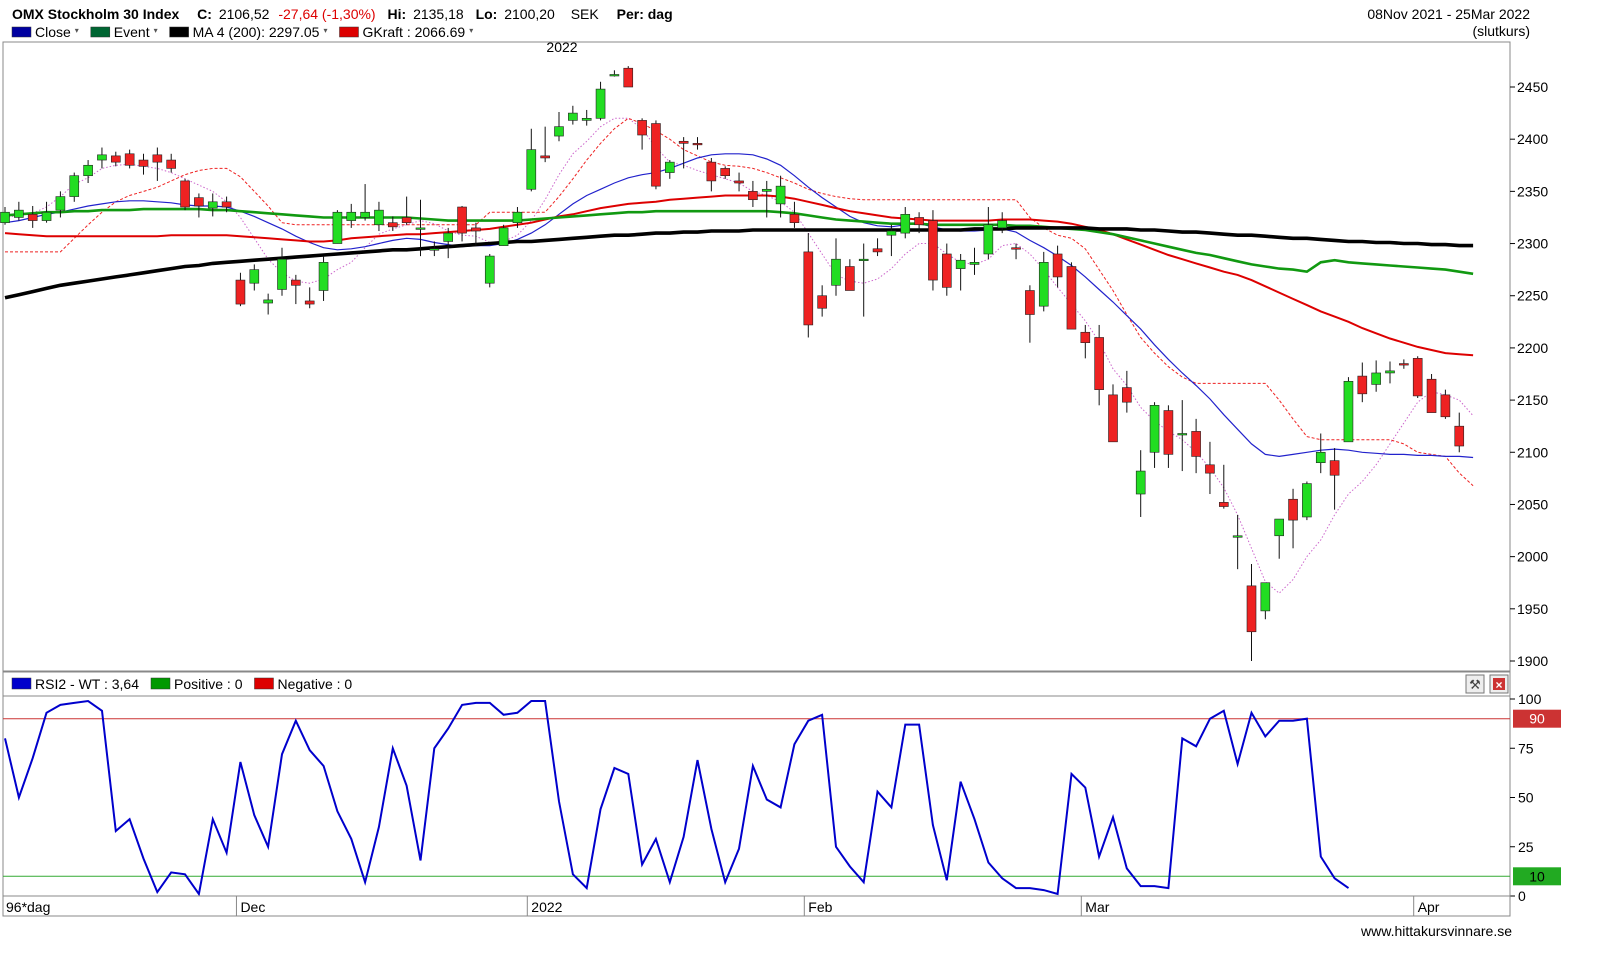 This screenshot has width=1603, height=961. Describe the element at coordinates (303, 684) in the screenshot. I see `legend-bottom-item: Negative : 0` at that location.